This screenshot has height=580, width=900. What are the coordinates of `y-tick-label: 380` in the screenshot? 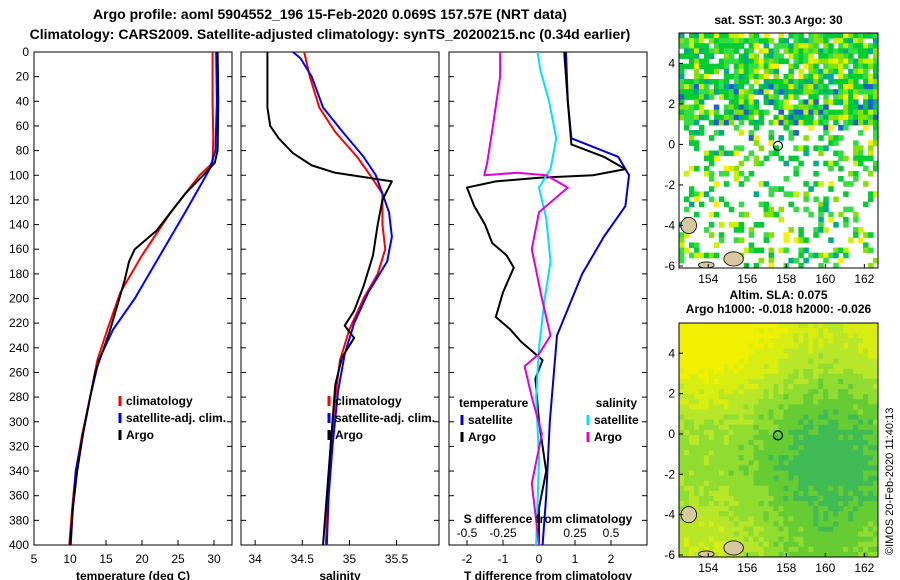 It's located at (19, 520).